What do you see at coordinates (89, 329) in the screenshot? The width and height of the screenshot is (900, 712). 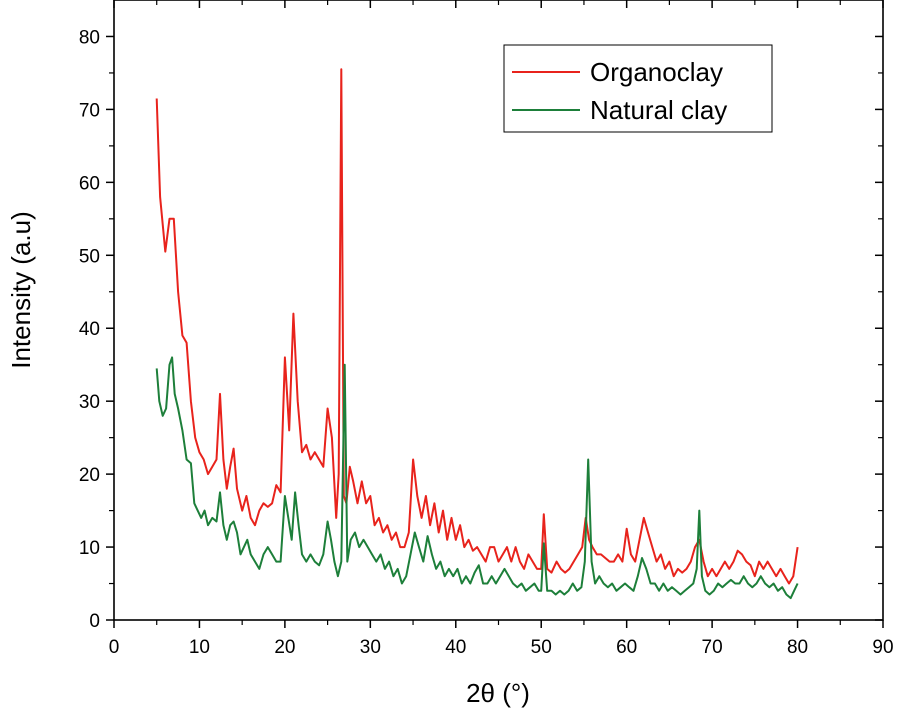 I see `y-tick-label: 40` at bounding box center [89, 329].